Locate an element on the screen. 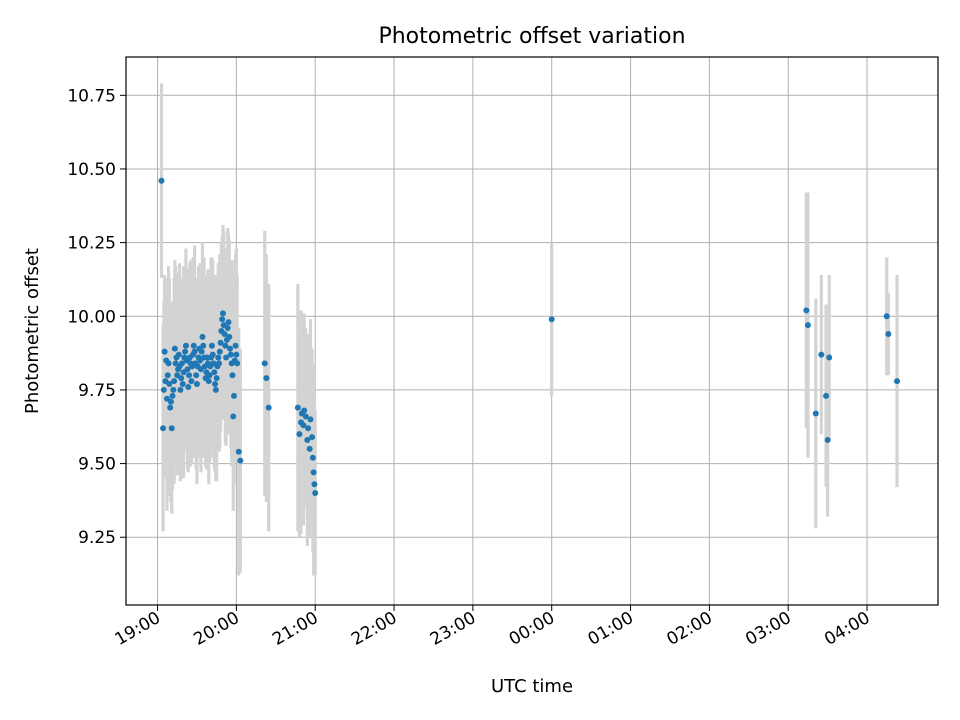 The height and width of the screenshot is (720, 960). y-tick-label: 9.75 is located at coordinates (97, 391).